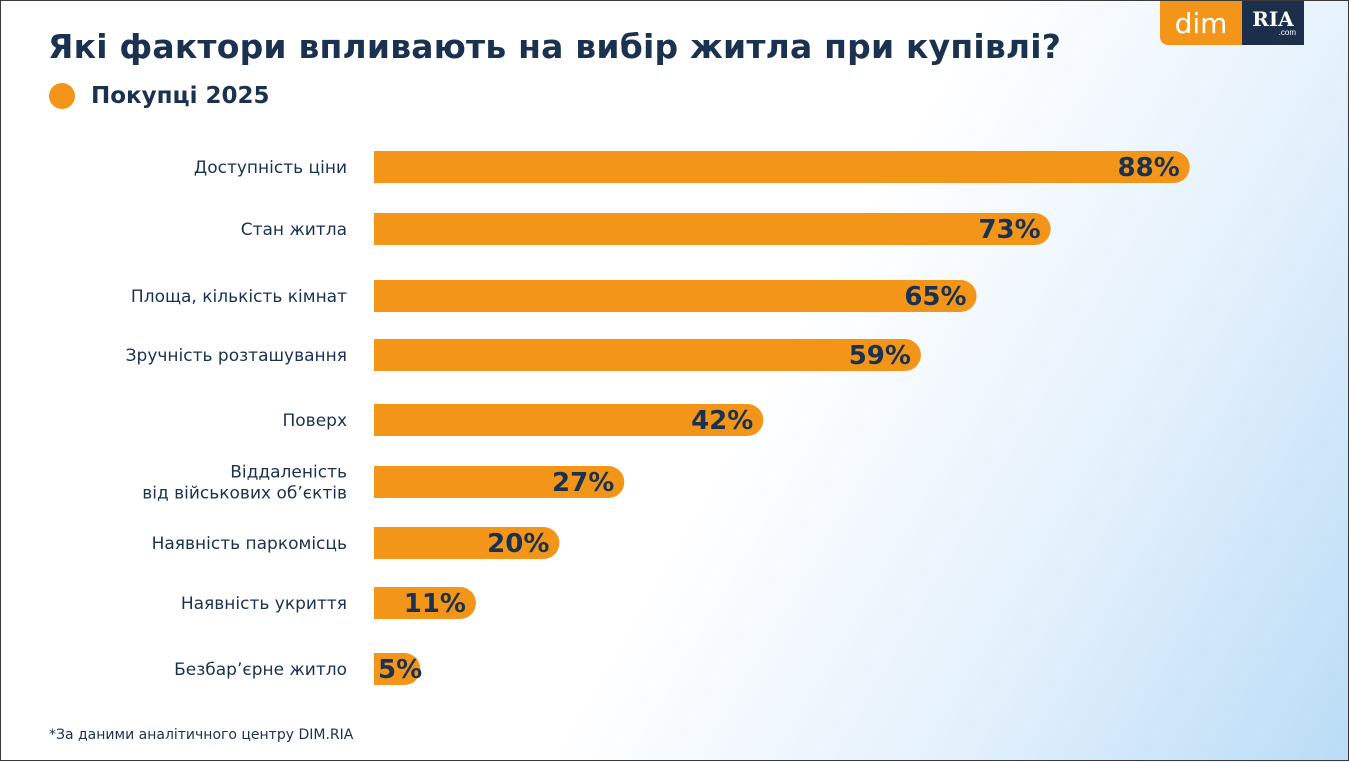 This screenshot has height=762, width=1349. What do you see at coordinates (244, 483) in the screenshot?
I see `category-label: Віддаленість від військових об’єктів` at bounding box center [244, 483].